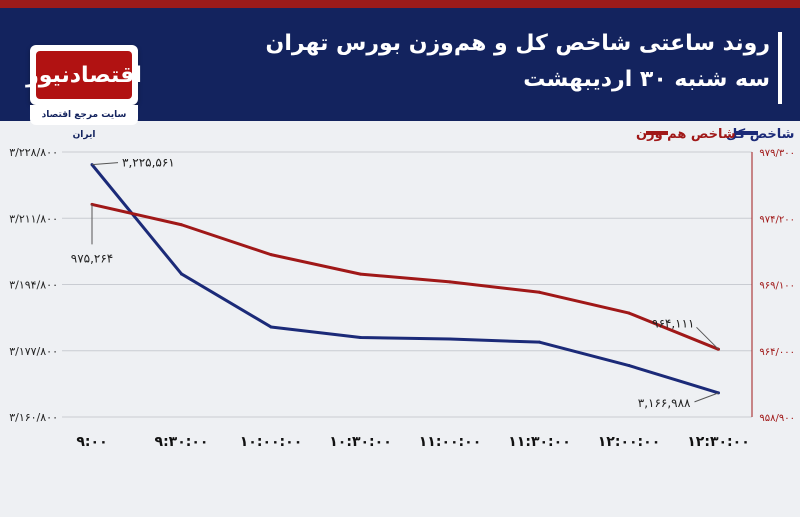 The image size is (800, 517). Describe the element at coordinates (517, 43) in the screenshot. I see `chart-title: روند ساعتی شاخص کل و هم‌وزن بورس تهران` at that location.